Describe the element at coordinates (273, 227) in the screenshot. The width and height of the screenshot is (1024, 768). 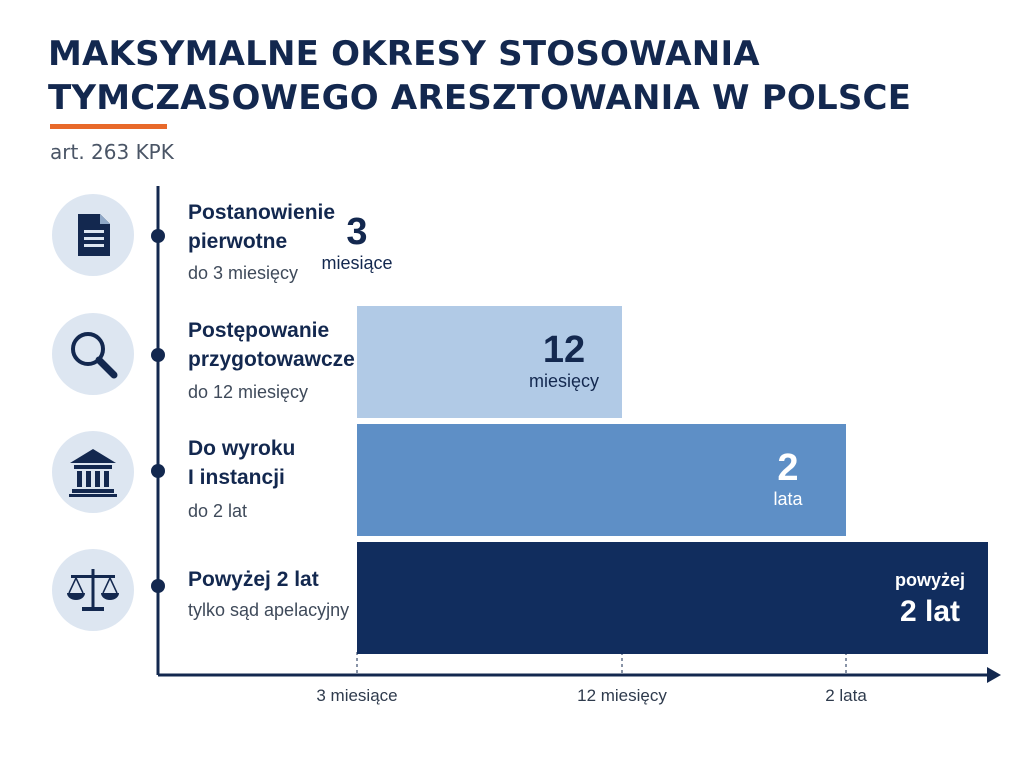
I see `category-label-postanowienie: Postanowienie pierwotne` at that location.